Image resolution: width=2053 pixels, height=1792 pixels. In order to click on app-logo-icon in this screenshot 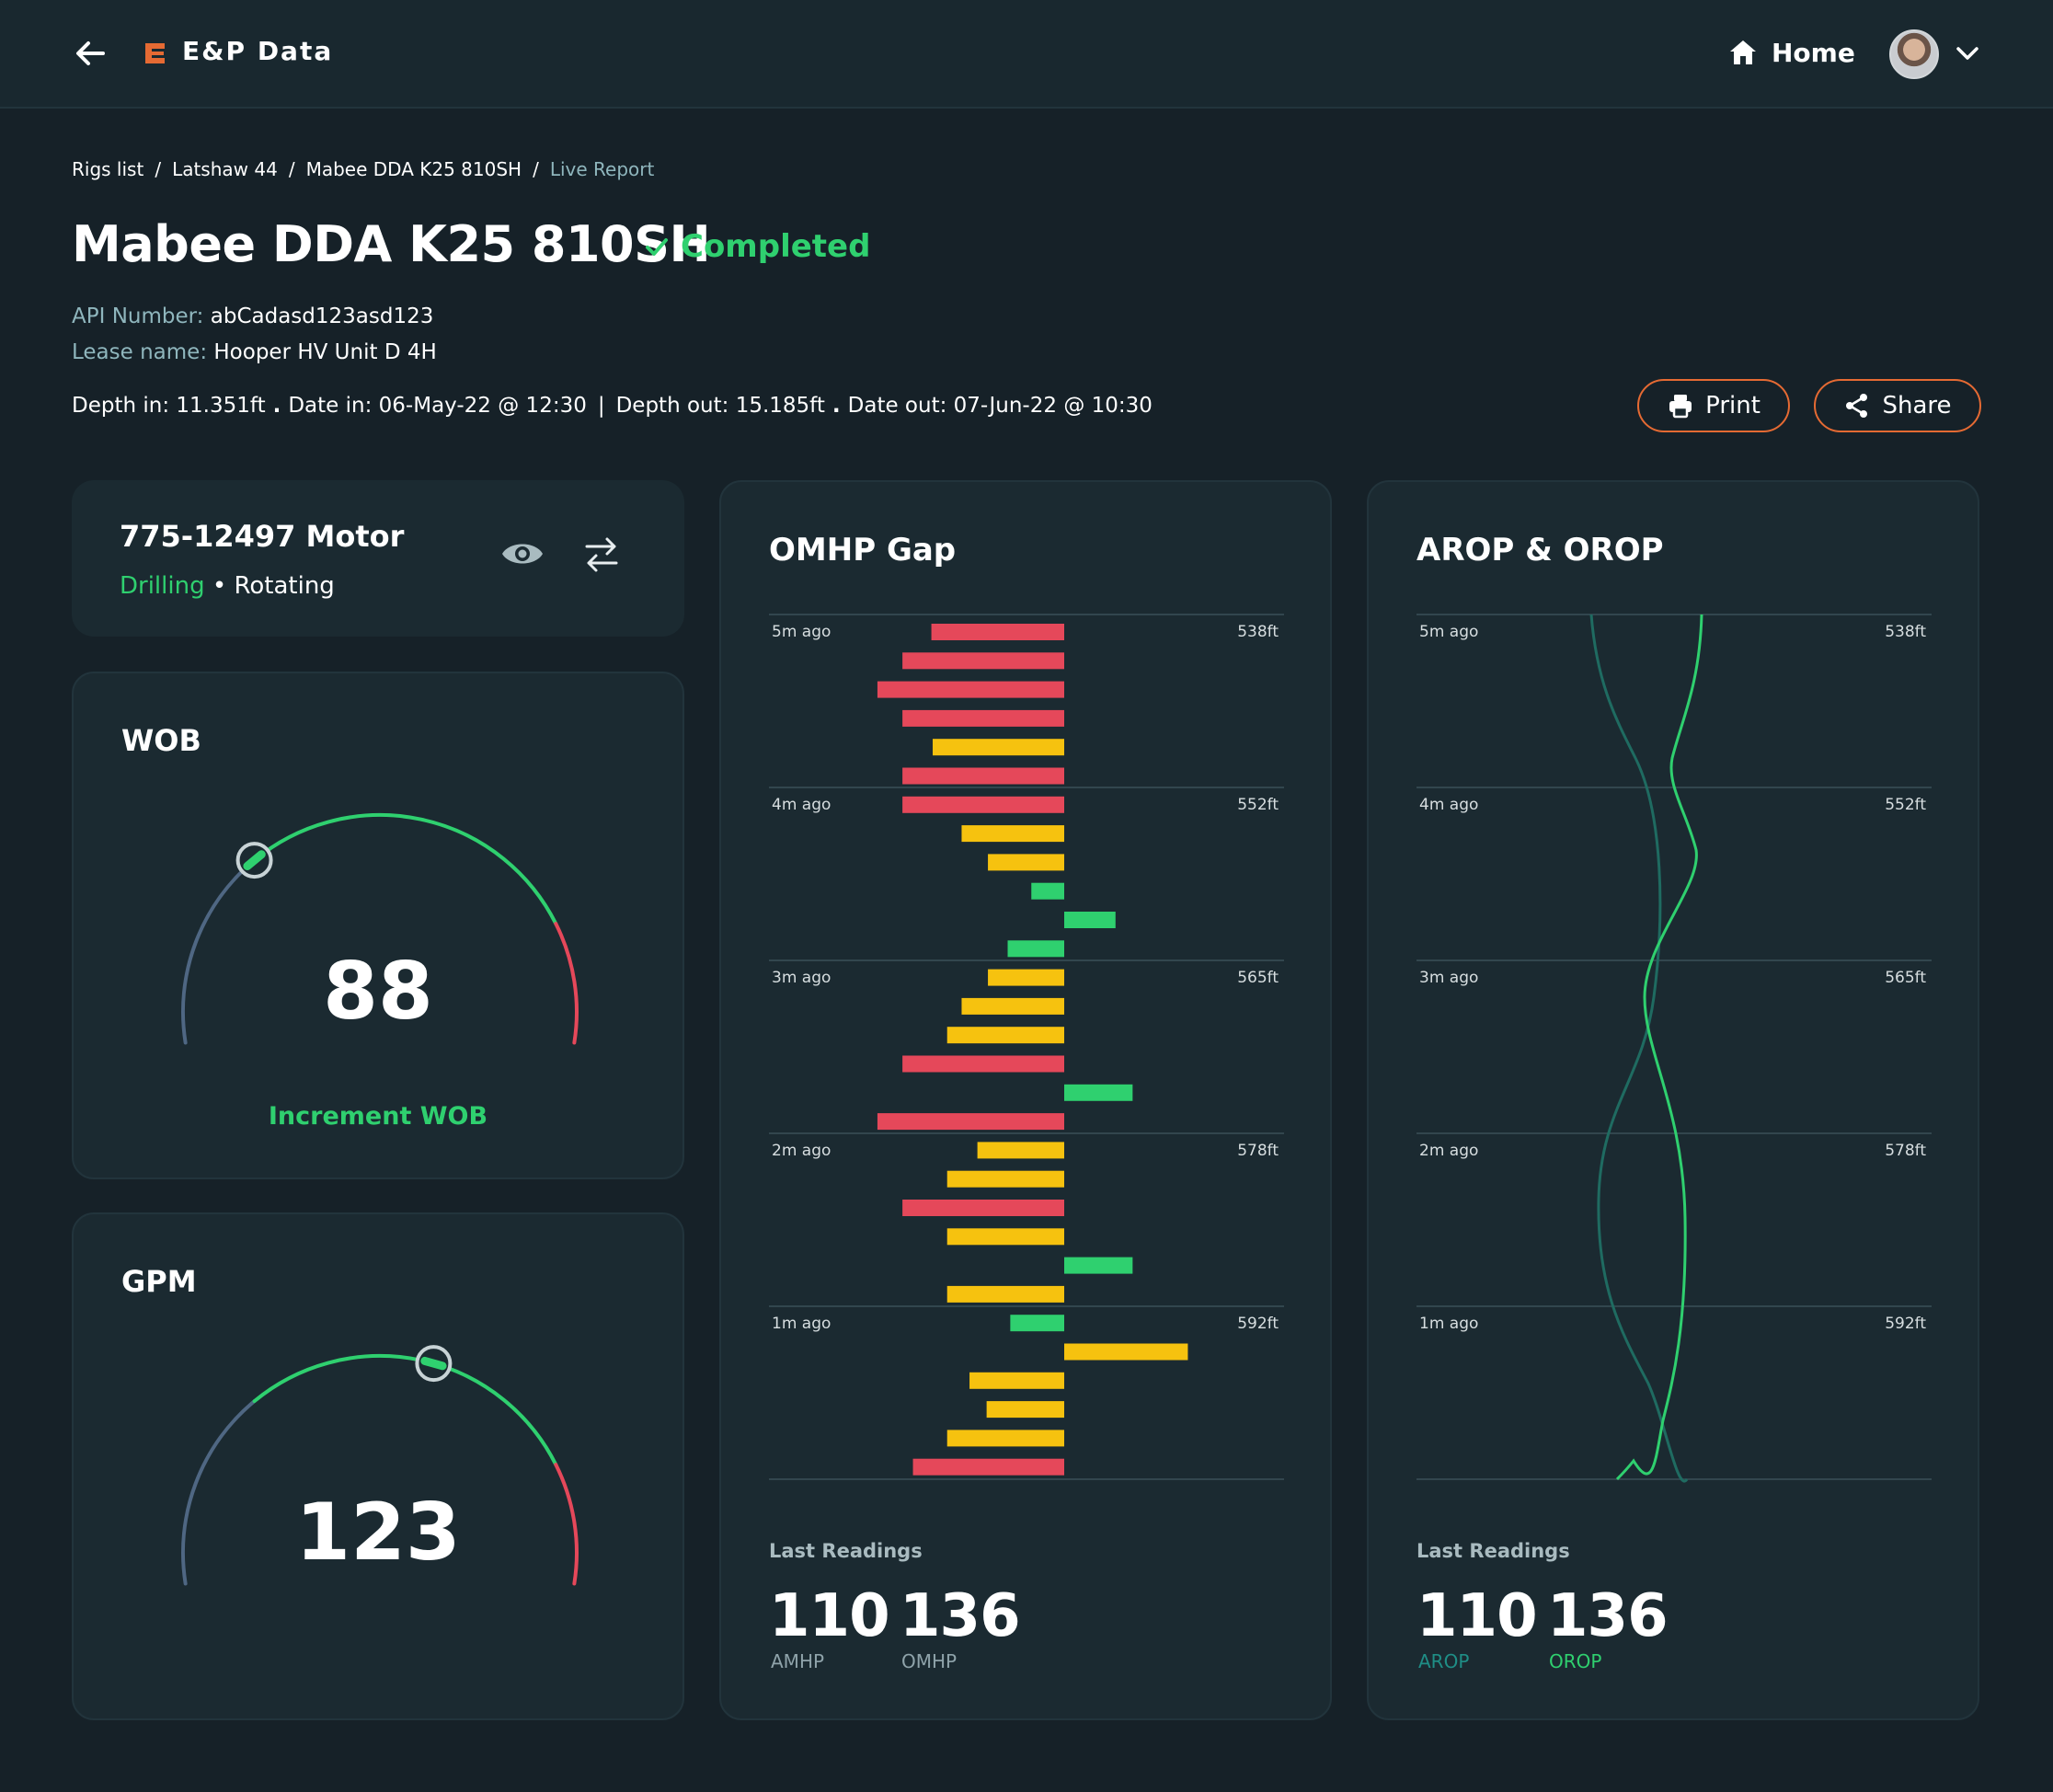, I will do `click(155, 53)`.